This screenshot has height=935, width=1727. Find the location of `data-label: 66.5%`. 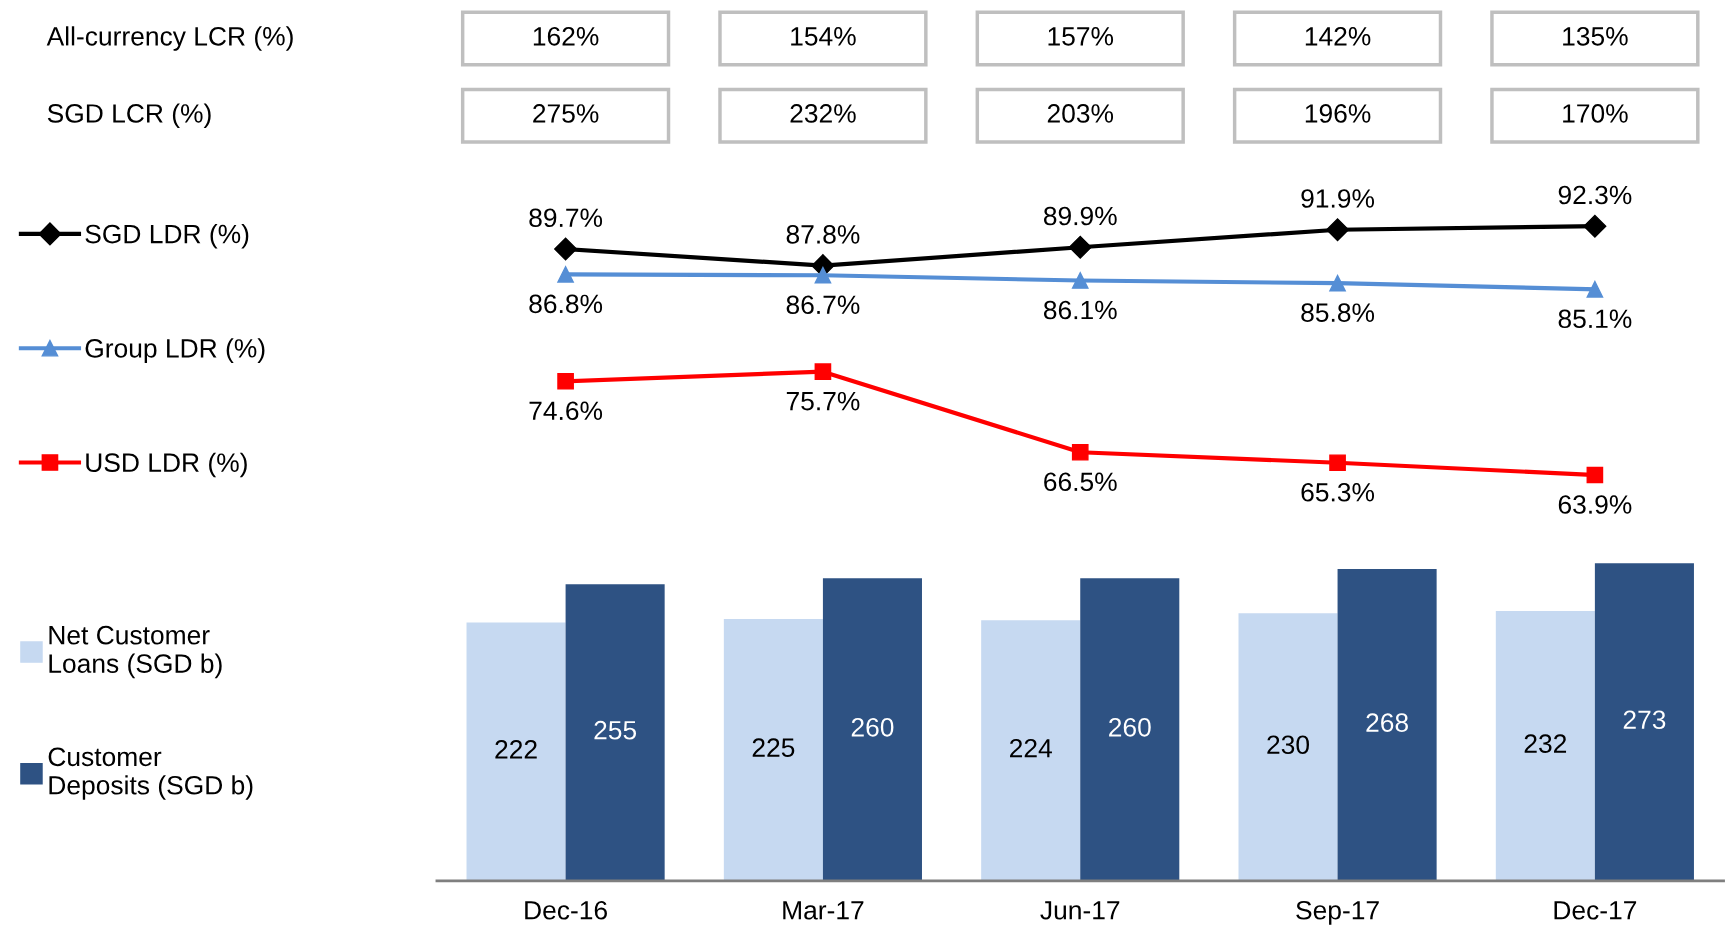

data-label: 66.5% is located at coordinates (1080, 482).